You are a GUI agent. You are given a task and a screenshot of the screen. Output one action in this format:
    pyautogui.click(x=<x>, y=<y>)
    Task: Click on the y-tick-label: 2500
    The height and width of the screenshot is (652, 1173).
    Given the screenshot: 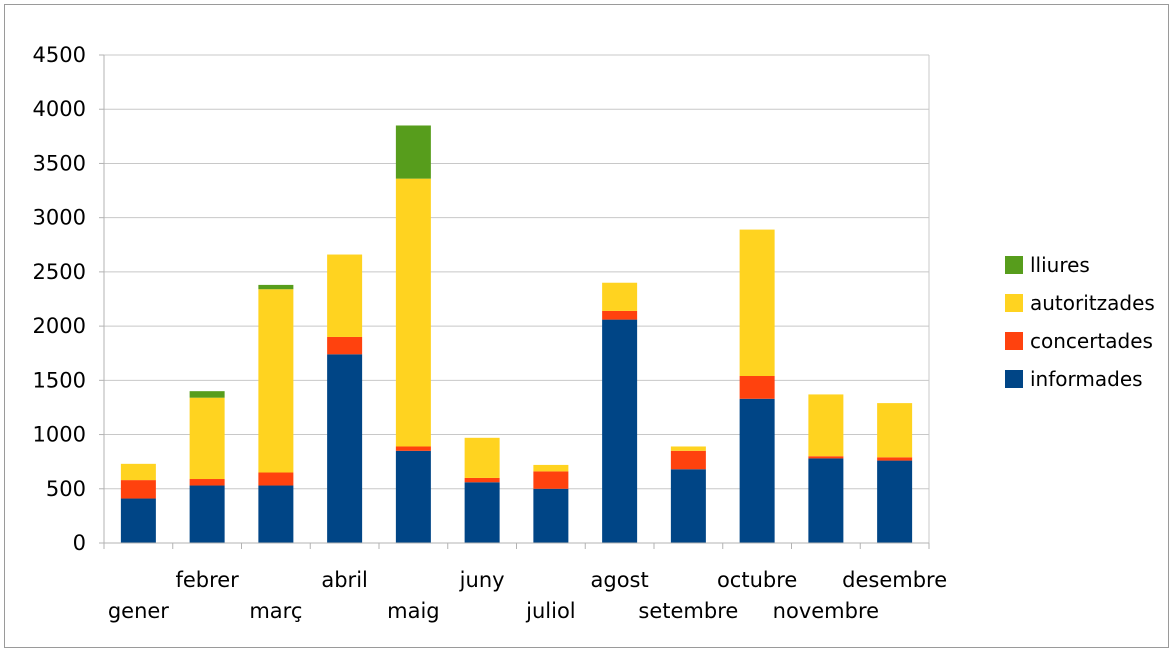 What is the action you would take?
    pyautogui.click(x=59, y=272)
    